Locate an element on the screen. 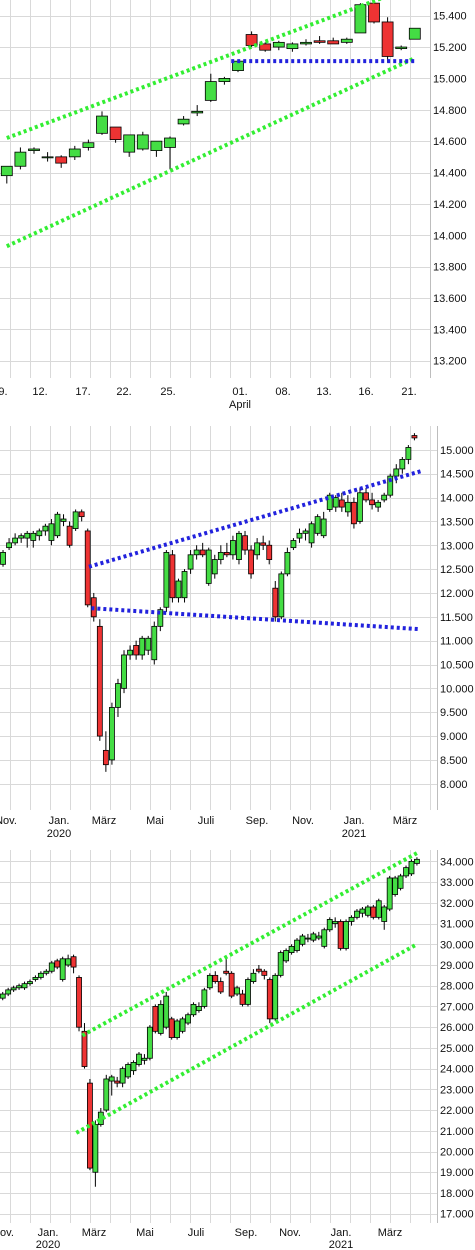  x-tick-label: 16. is located at coordinates (365, 392).